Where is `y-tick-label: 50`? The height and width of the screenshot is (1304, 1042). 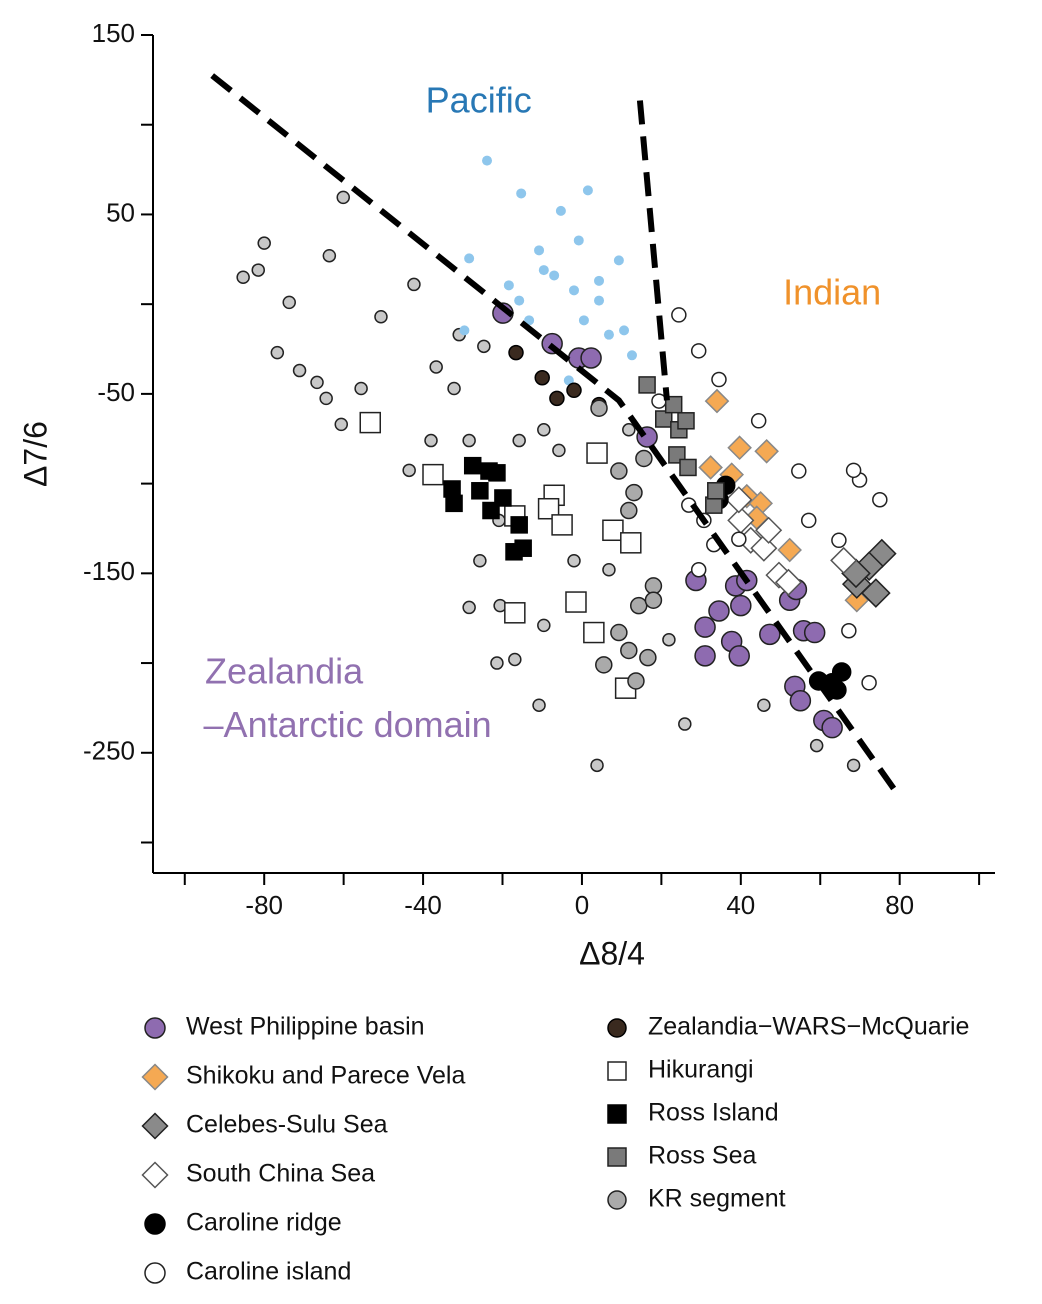
y-tick-label: 50 is located at coordinates (120, 212).